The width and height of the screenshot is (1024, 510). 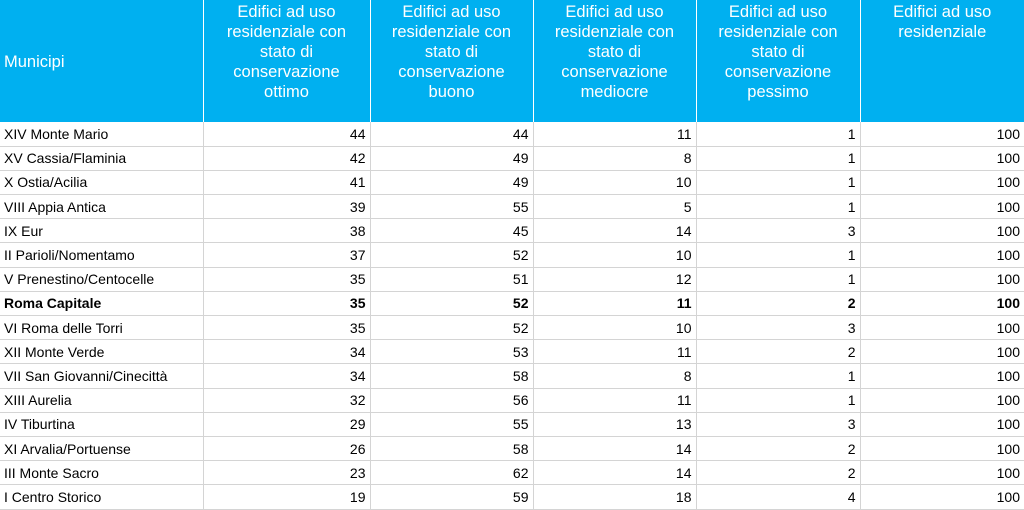 I want to click on value-cell: 39, so click(x=287, y=207).